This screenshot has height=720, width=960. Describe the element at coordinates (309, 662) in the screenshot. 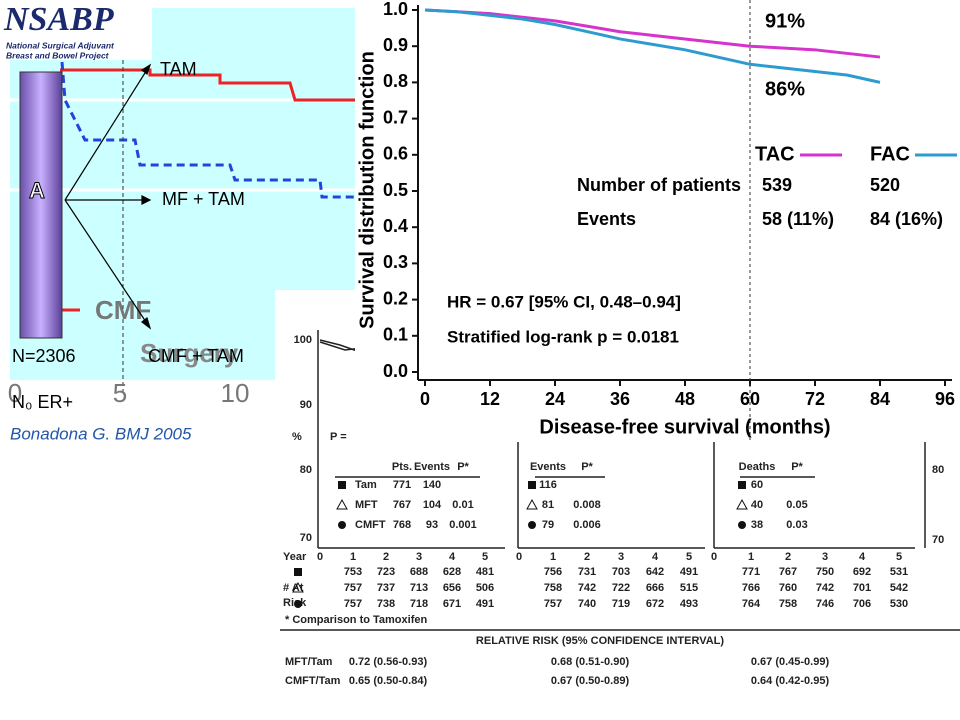

I see `rr-cell: MFT/Tam` at that location.